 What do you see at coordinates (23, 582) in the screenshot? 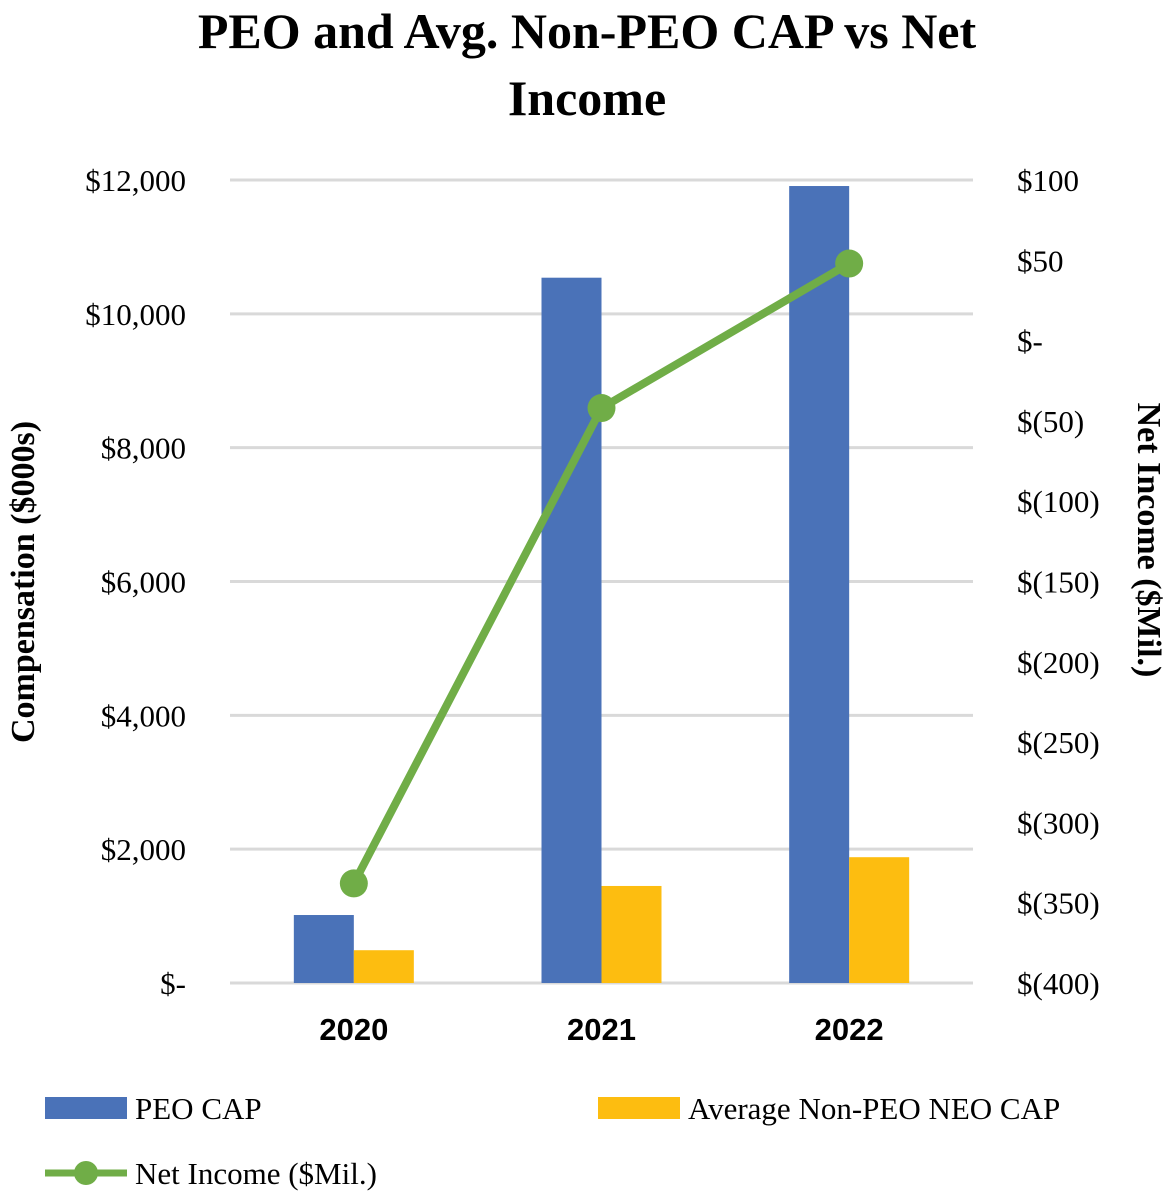
I see `left-axis-label: Compensation ($000s)` at bounding box center [23, 582].